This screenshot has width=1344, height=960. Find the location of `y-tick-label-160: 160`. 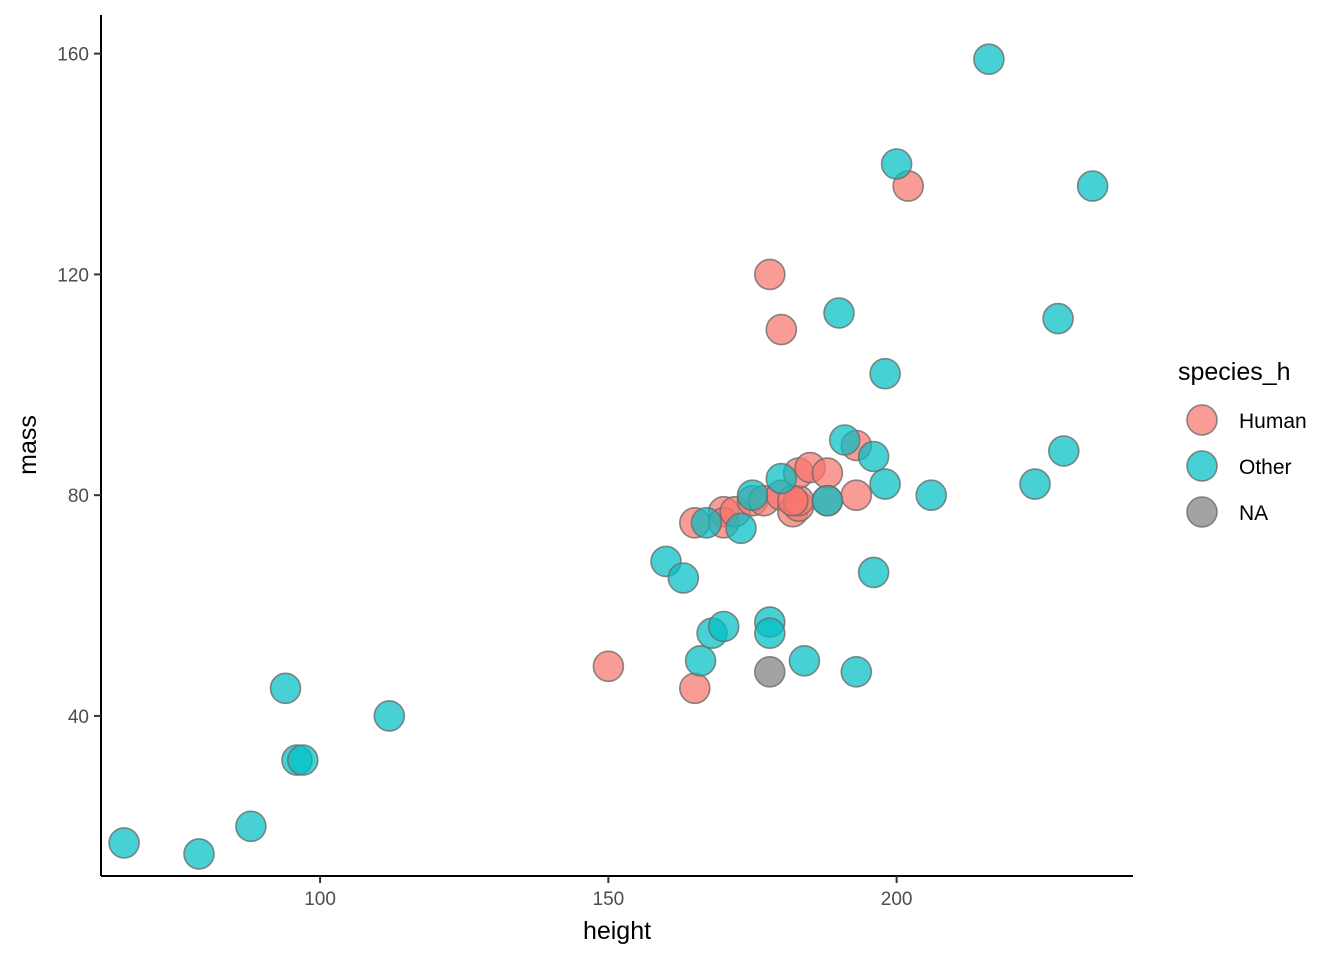

y-tick-label-160: 160 is located at coordinates (73, 55).